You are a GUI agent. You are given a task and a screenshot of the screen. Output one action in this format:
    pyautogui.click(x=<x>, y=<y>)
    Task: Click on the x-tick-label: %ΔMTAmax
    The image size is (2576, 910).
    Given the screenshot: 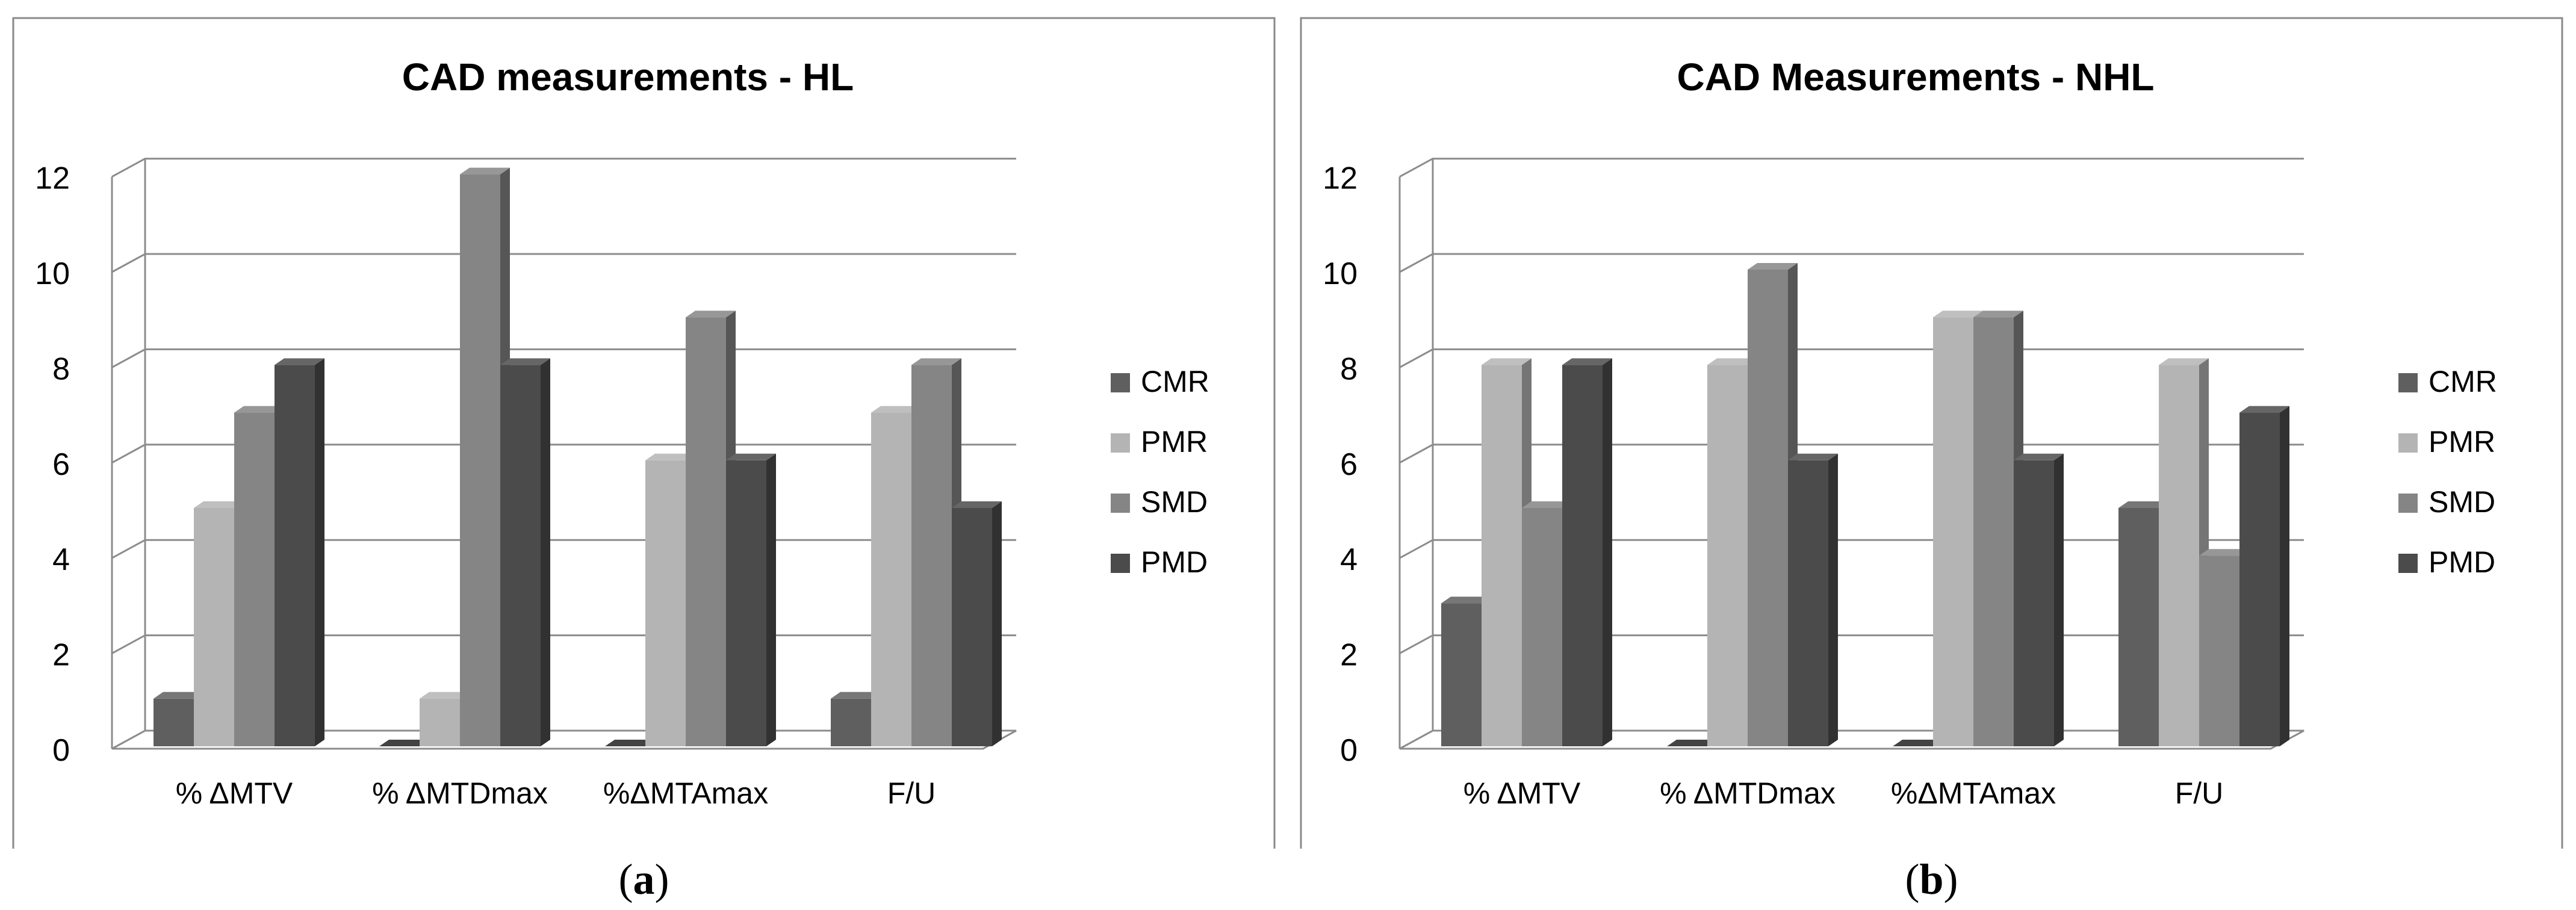 What is the action you would take?
    pyautogui.click(x=685, y=793)
    